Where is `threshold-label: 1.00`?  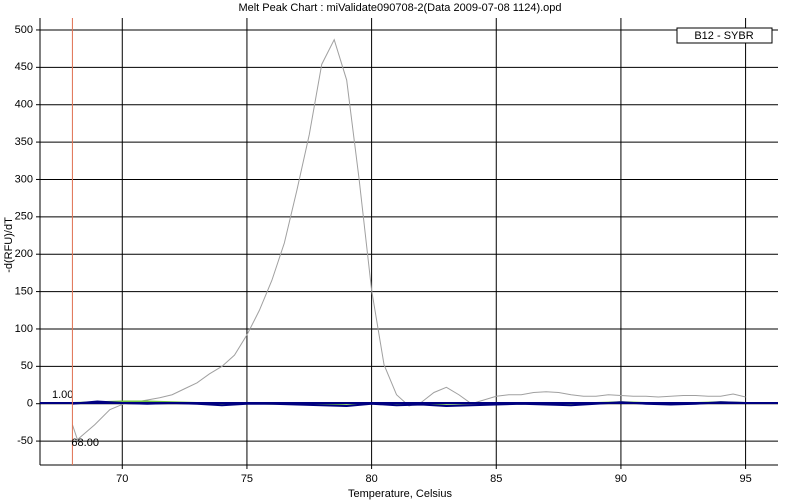
threshold-label: 1.00 is located at coordinates (62, 395).